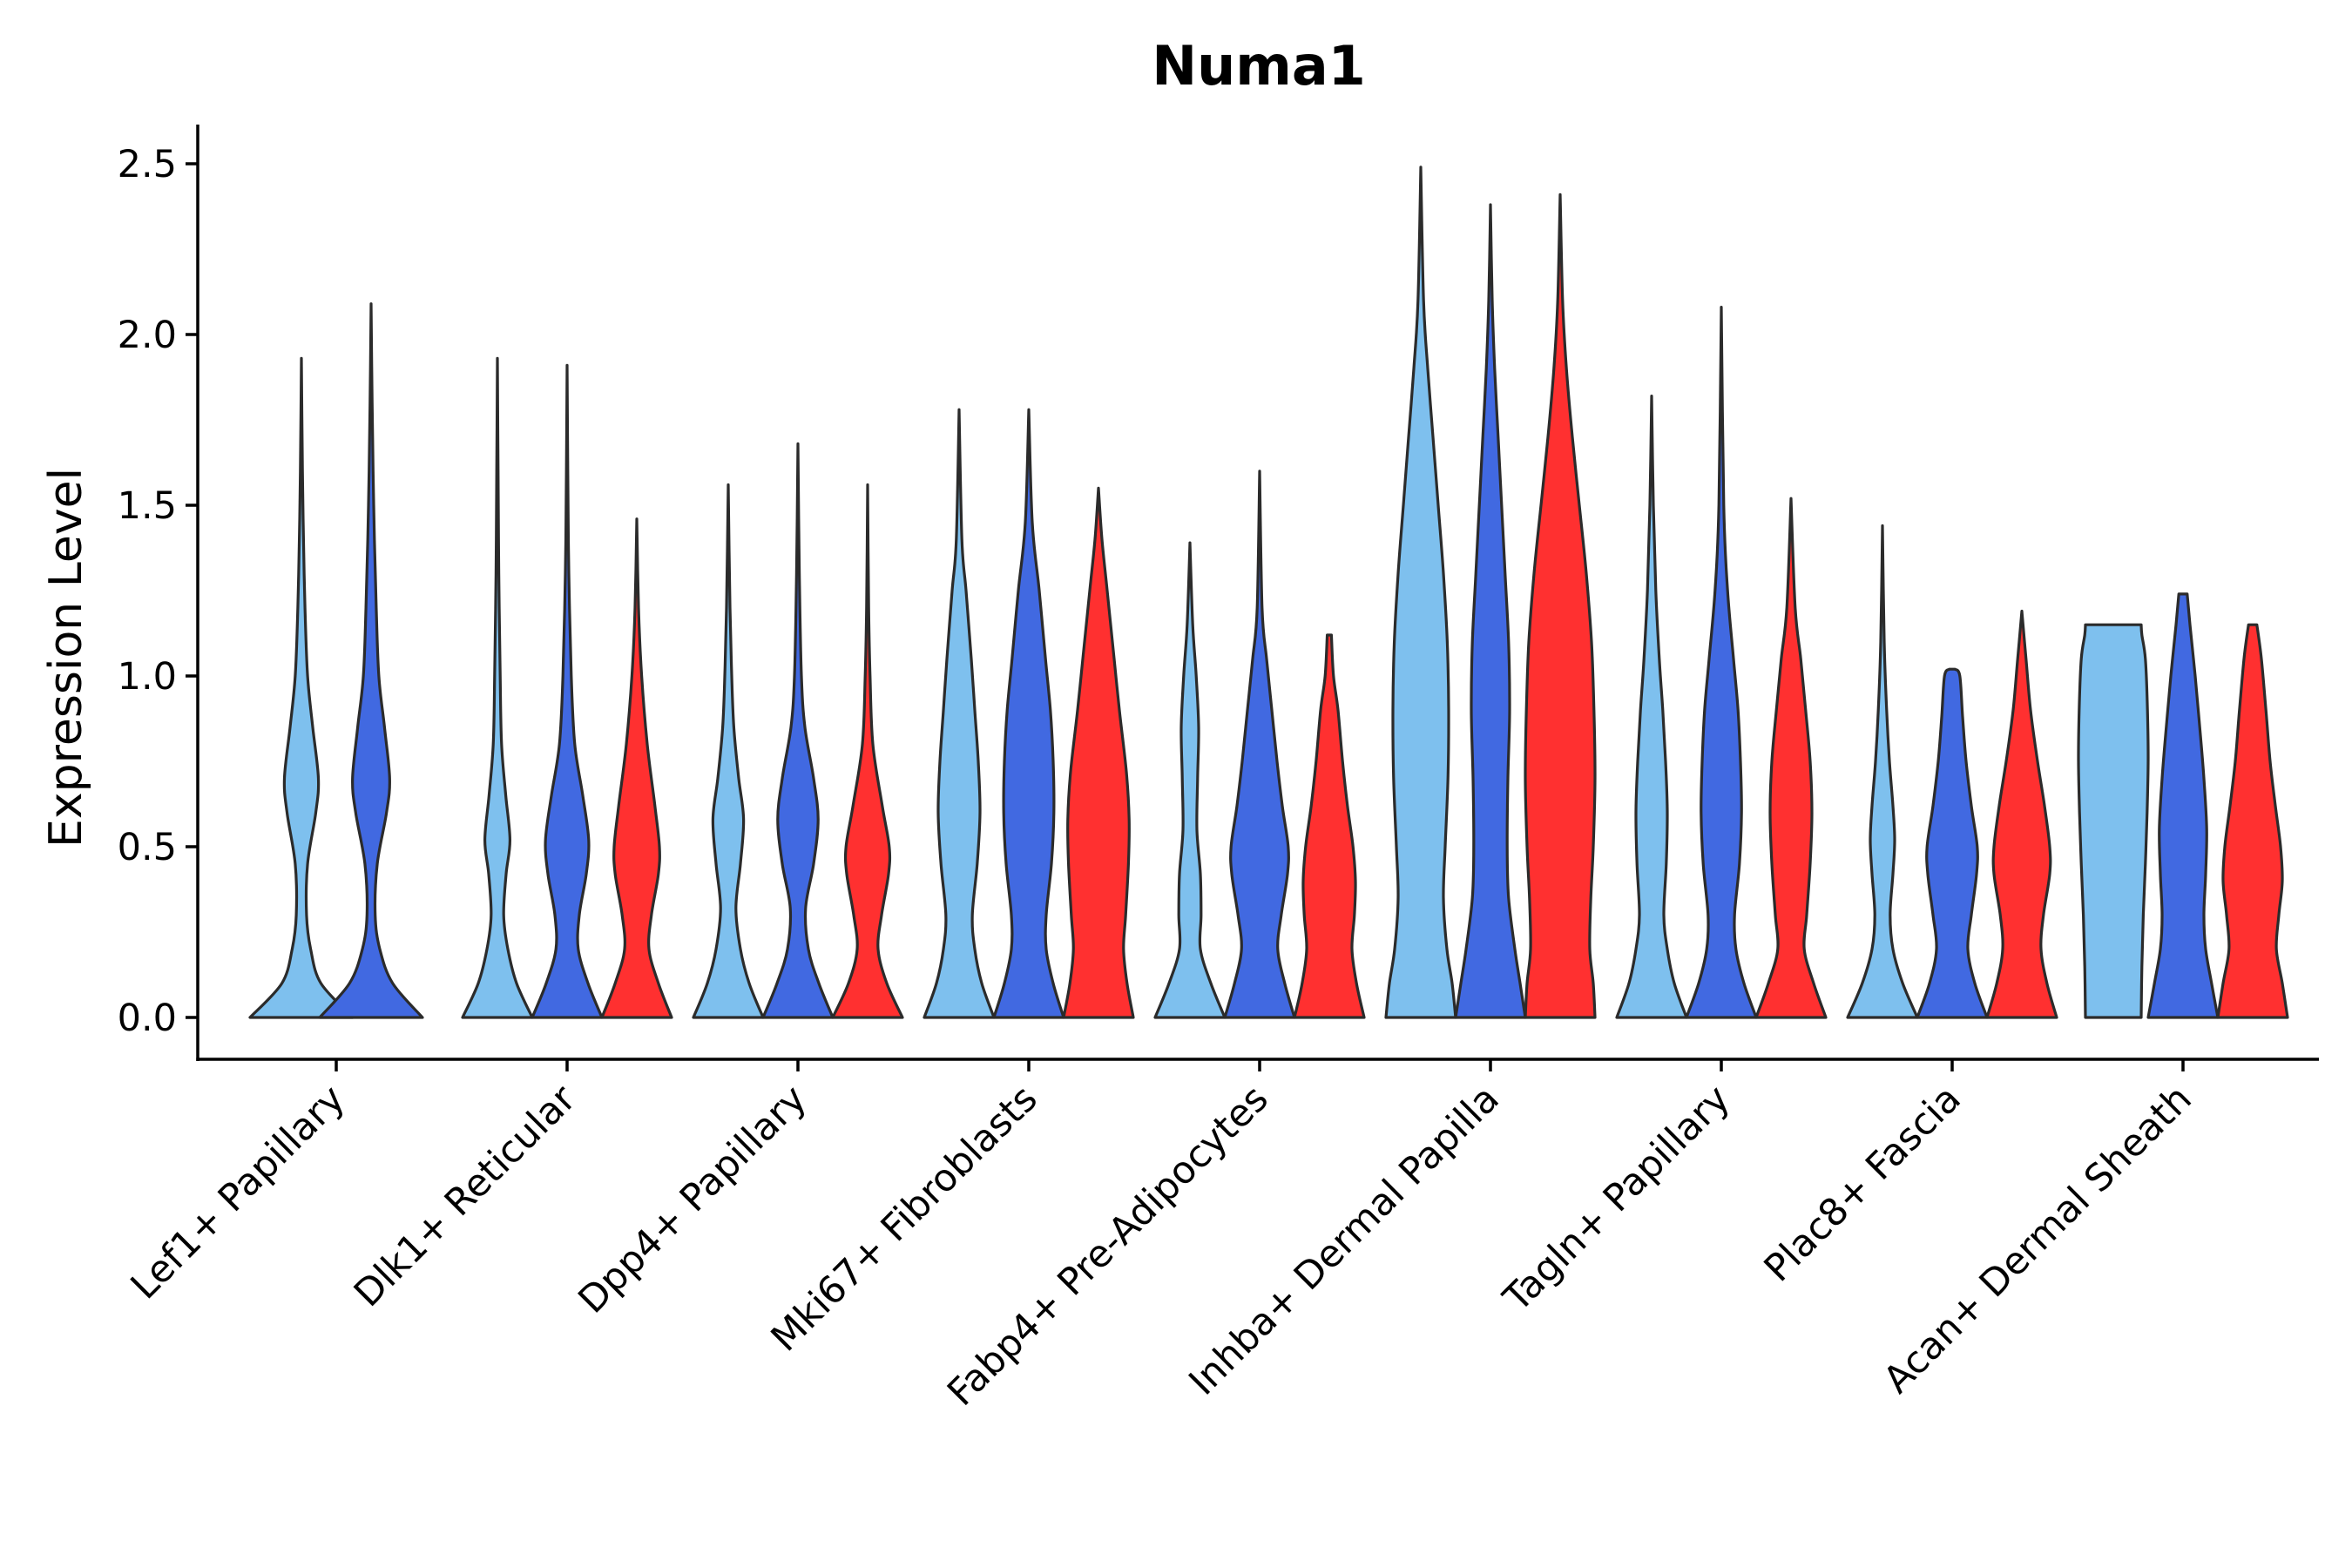 This screenshot has height=1568, width=2352. I want to click on y-tick-label: 0.0, so click(147, 1018).